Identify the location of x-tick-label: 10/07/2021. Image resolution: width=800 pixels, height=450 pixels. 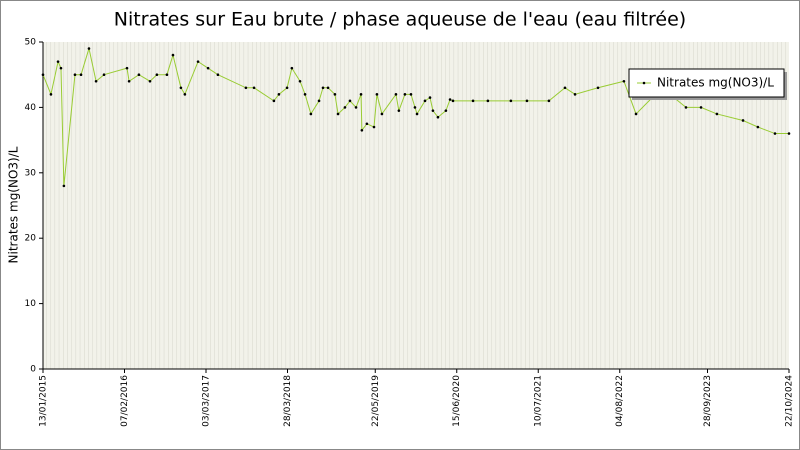
(539, 401).